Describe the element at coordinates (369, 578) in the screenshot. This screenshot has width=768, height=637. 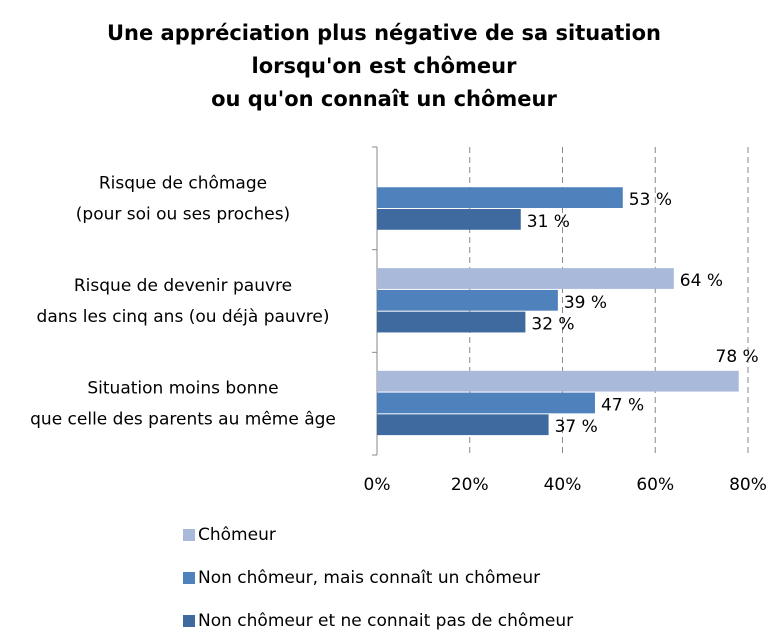
I see `legend-label: Non chômeur, mais connaît un chômeur` at that location.